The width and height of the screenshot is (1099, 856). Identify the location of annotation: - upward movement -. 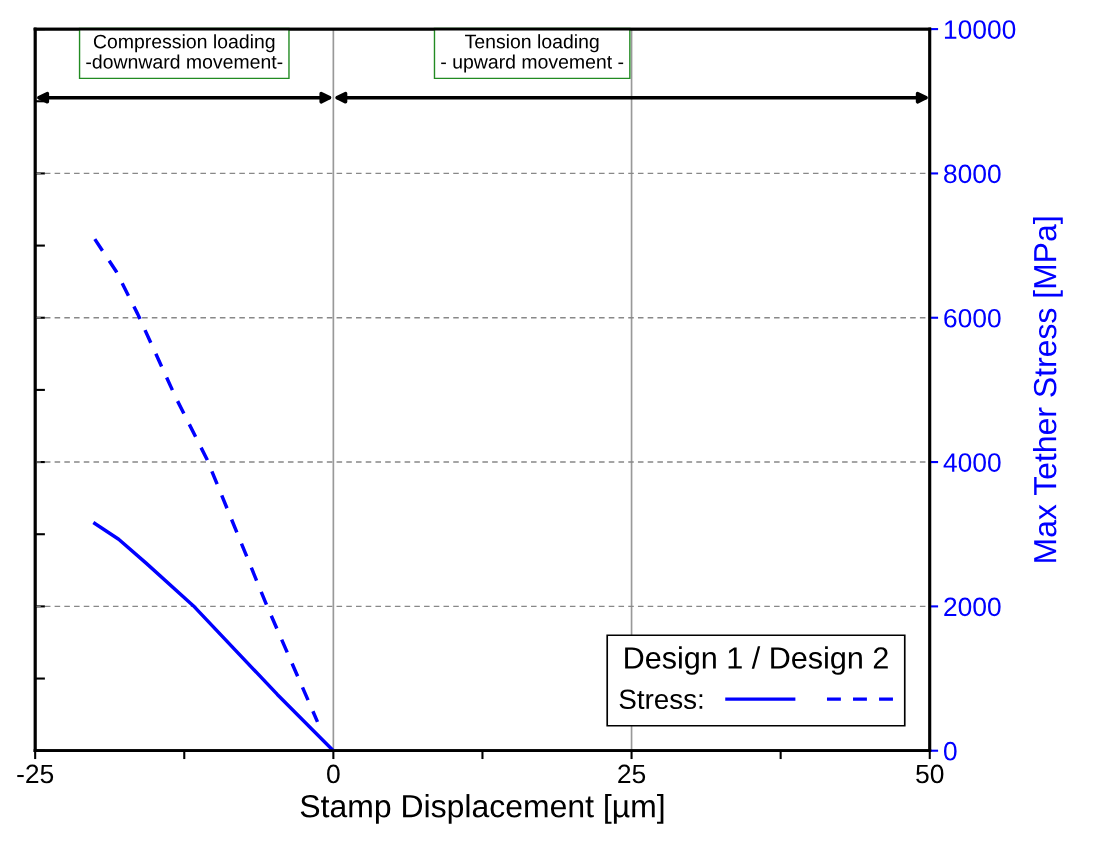
(532, 63).